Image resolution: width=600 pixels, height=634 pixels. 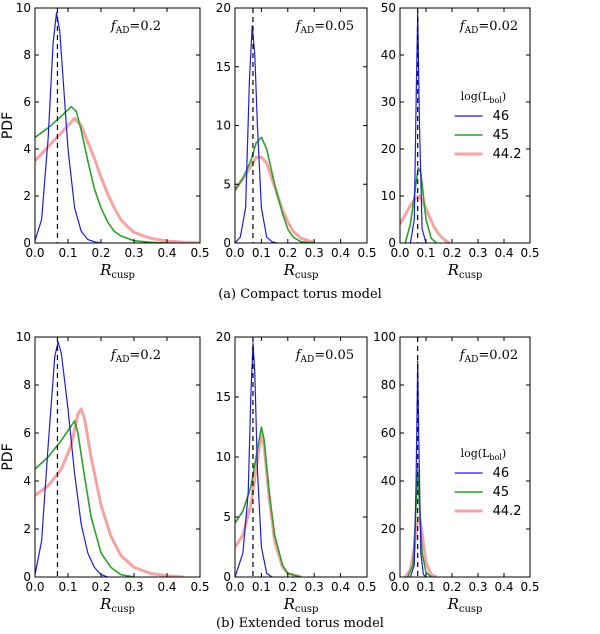 What do you see at coordinates (223, 397) in the screenshot?
I see `y-tick-label: 15` at bounding box center [223, 397].